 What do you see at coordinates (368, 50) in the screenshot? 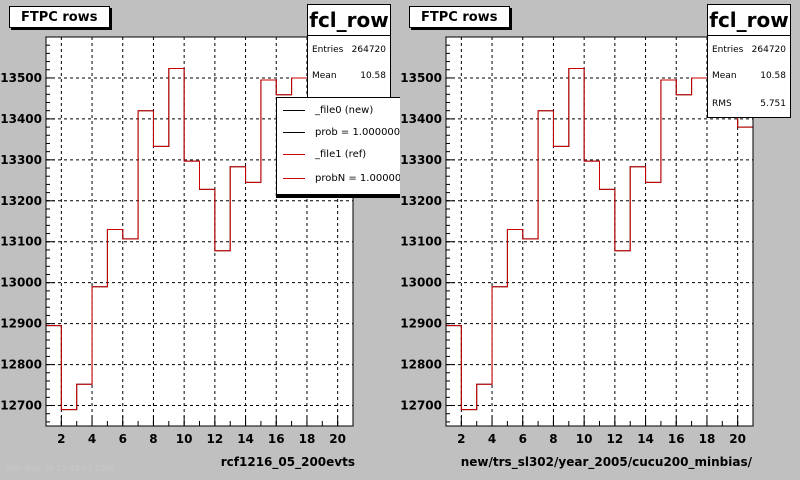
I see `left-stats-entries-value: 264720` at bounding box center [368, 50].